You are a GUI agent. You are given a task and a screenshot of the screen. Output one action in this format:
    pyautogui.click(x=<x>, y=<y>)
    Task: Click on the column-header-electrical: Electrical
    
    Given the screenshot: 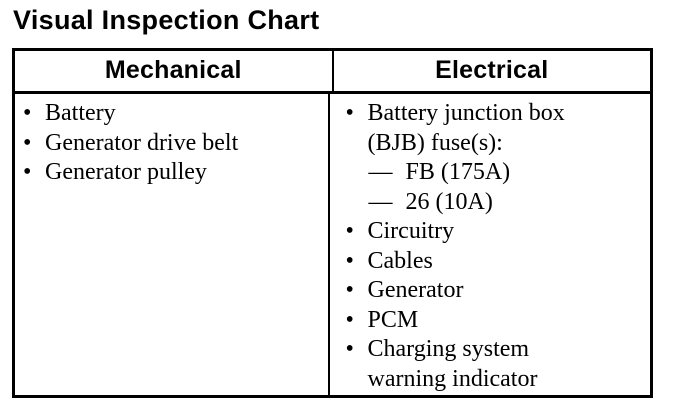 What is the action you would take?
    pyautogui.click(x=492, y=70)
    